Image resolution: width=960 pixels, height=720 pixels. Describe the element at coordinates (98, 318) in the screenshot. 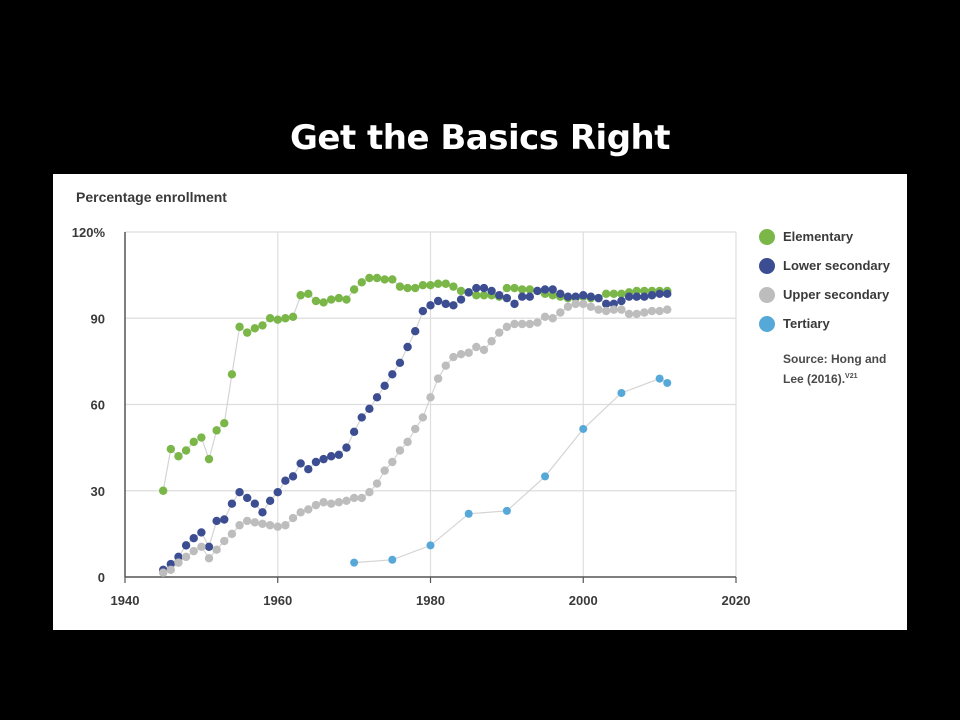

I see `y-tick-label: 90` at that location.